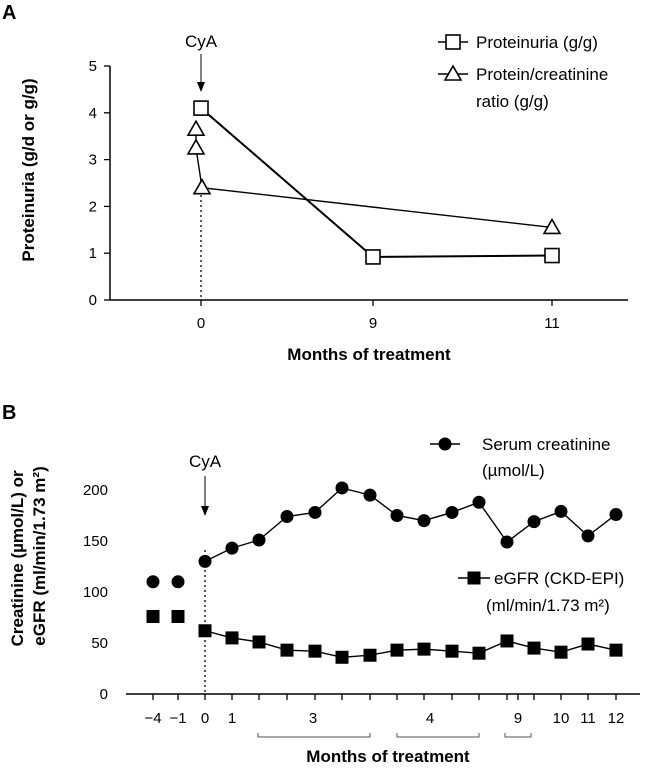  What do you see at coordinates (93, 206) in the screenshot?
I see `panel-a-y-tick-label: 2` at bounding box center [93, 206].